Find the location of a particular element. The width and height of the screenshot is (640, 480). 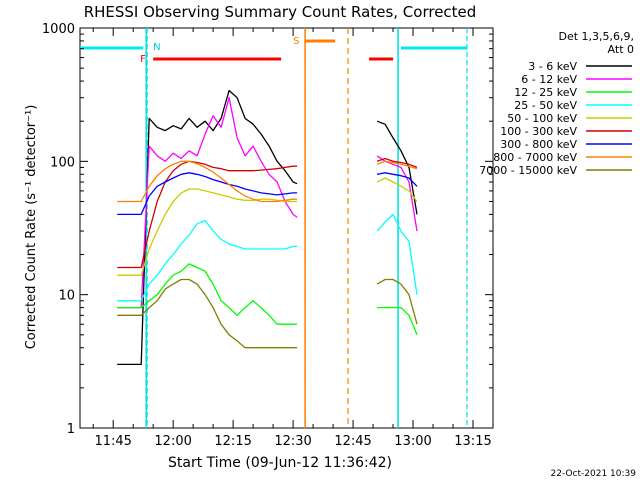

x-tick-label: 12:45 is located at coordinates (352, 441).